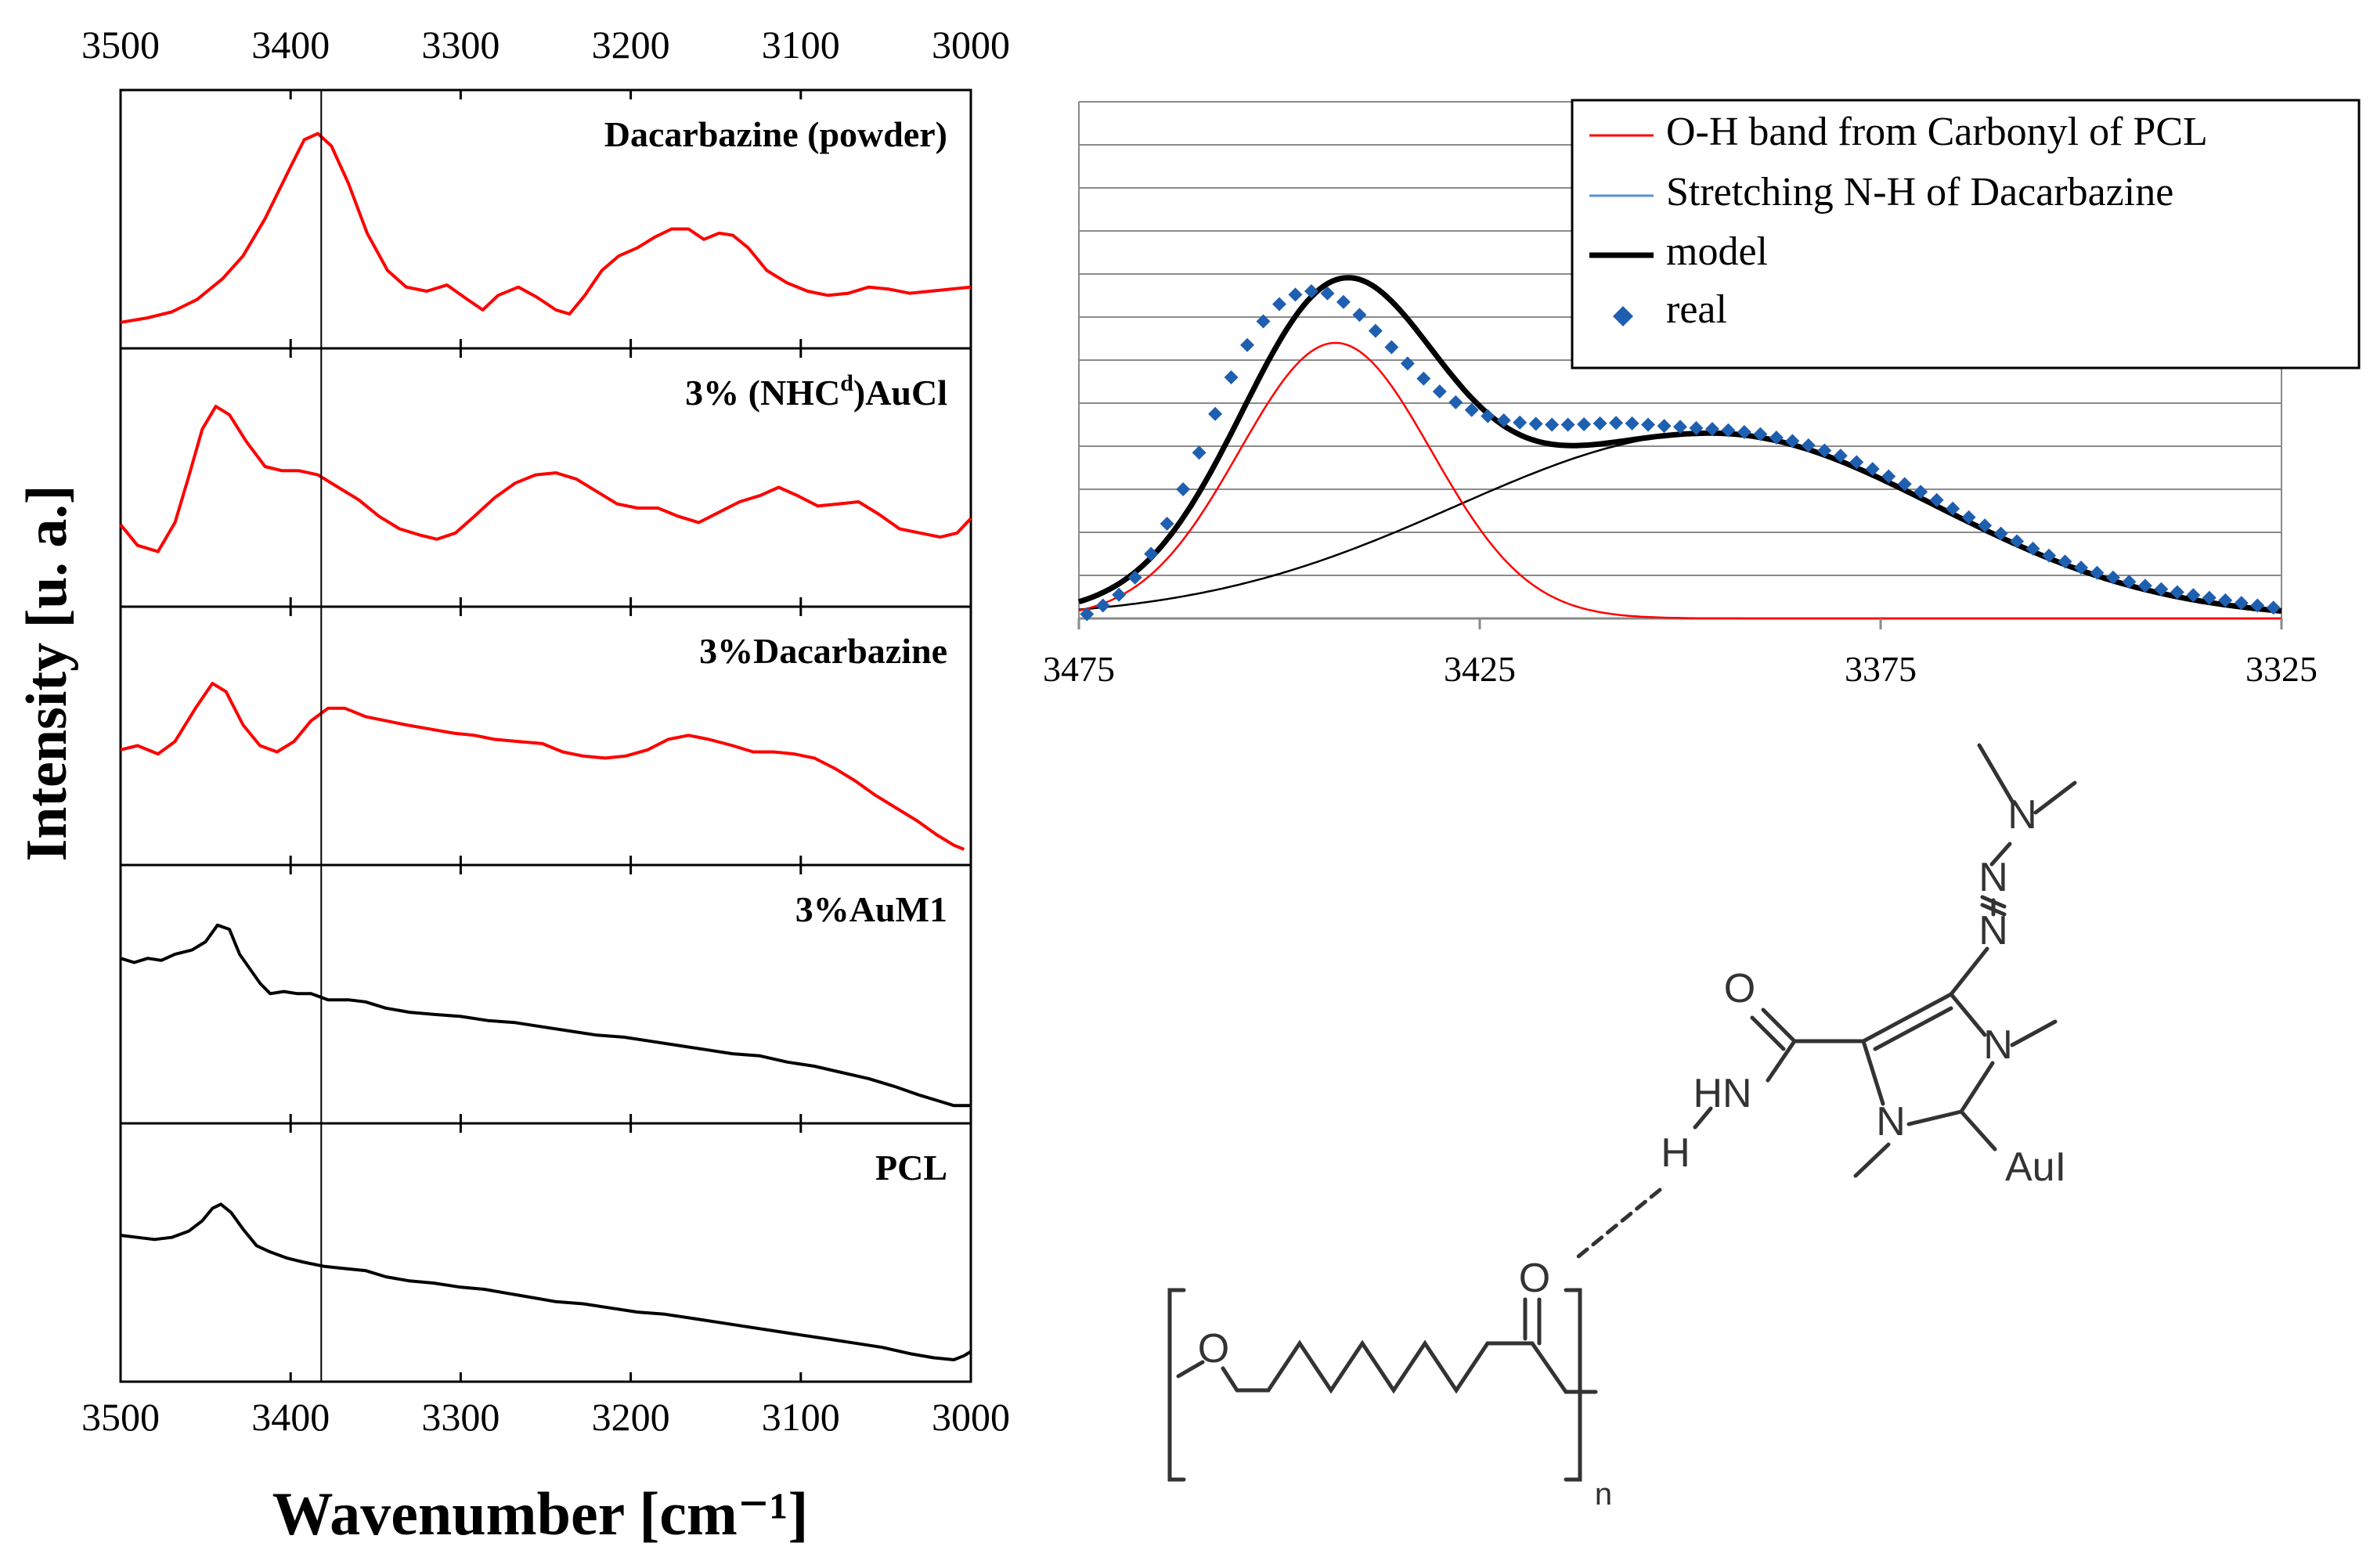 This screenshot has height=1568, width=2377. Describe the element at coordinates (775, 134) in the screenshot. I see `panel-label: Dacarbazine (powder)` at that location.